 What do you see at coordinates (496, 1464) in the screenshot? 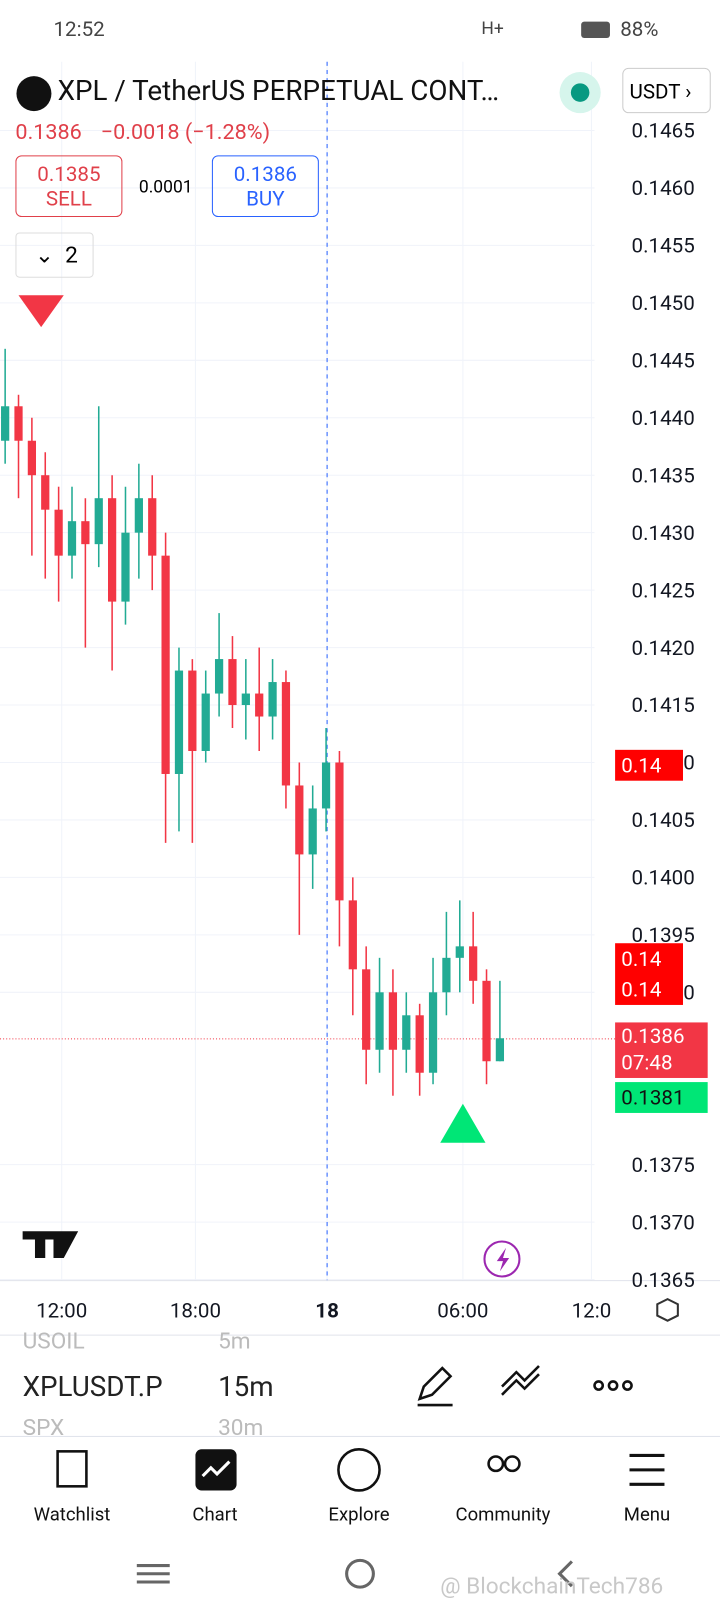
I see `community-icon` at bounding box center [496, 1464].